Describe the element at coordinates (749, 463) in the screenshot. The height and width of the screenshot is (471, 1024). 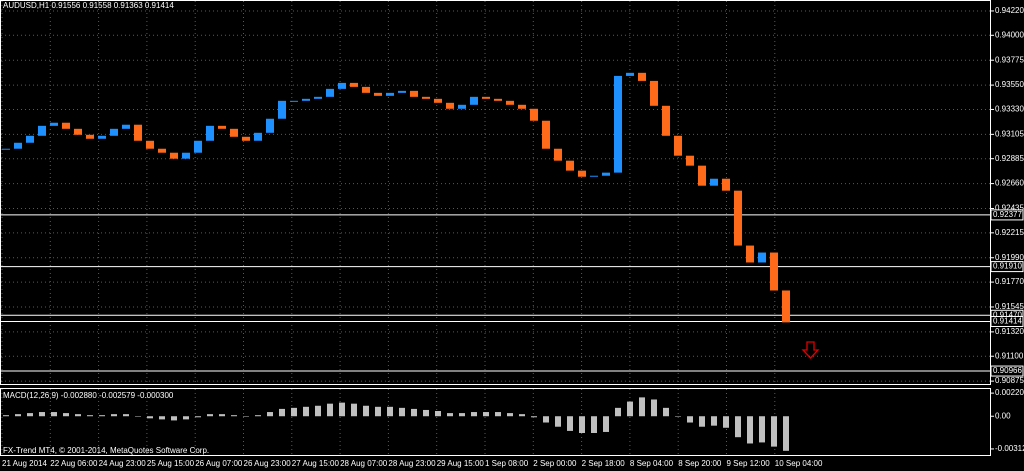
I see `x-tick-label: 9 Sep 12:00` at that location.